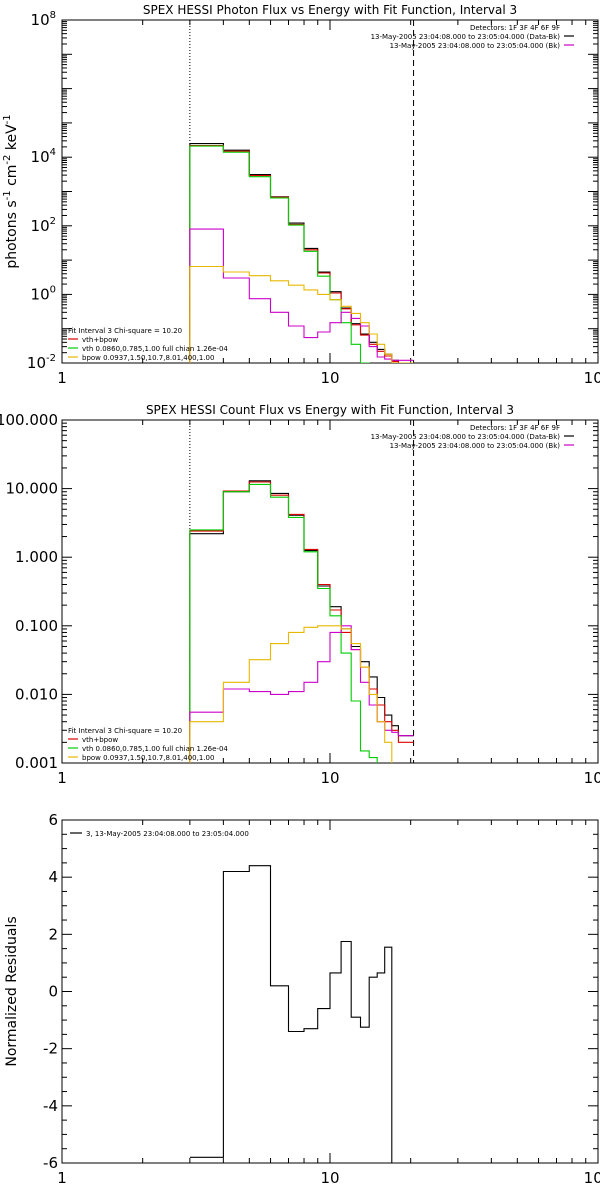 The image size is (600, 1200). I want to click on y-tick-label: 10⁸, so click(43, 19).